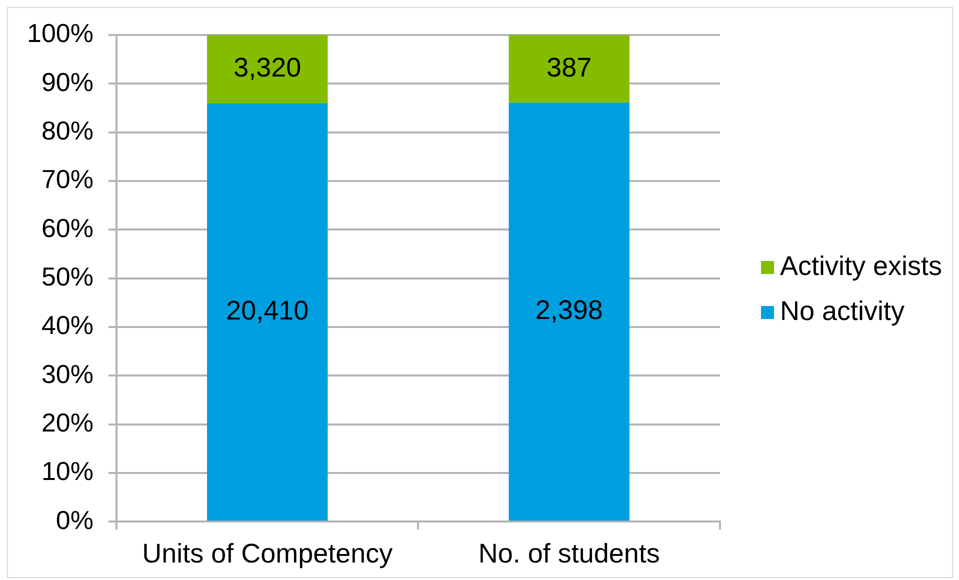 The image size is (959, 580). I want to click on annotation: 3,320, so click(268, 67).